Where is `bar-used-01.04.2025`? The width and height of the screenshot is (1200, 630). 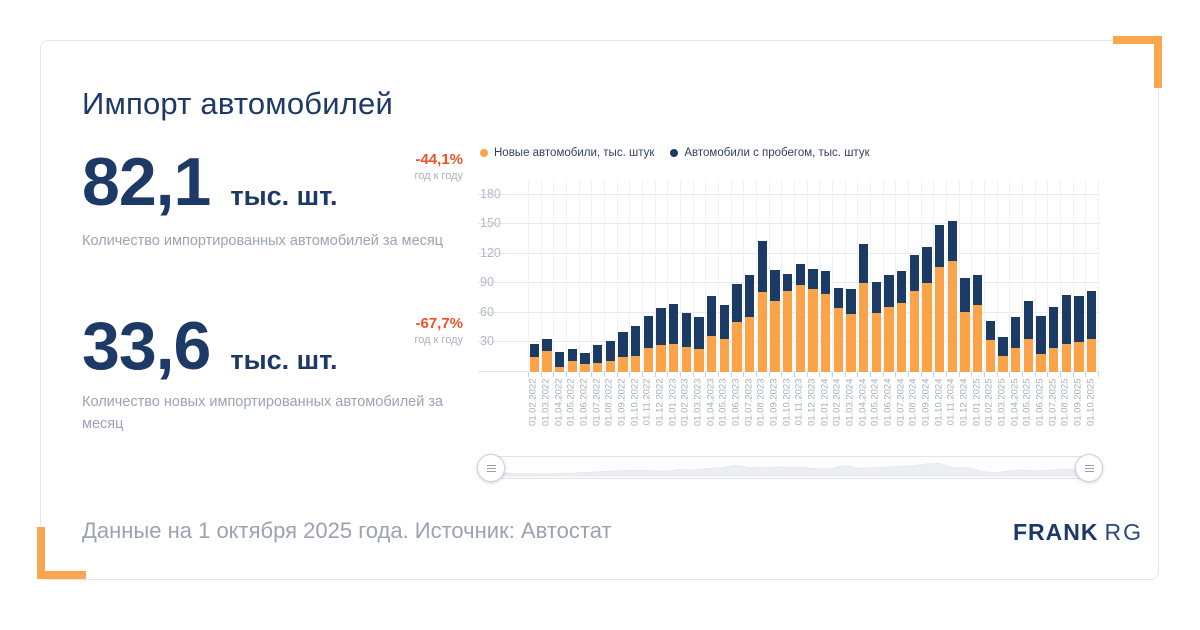 bar-used-01.04.2025 is located at coordinates (1015, 332).